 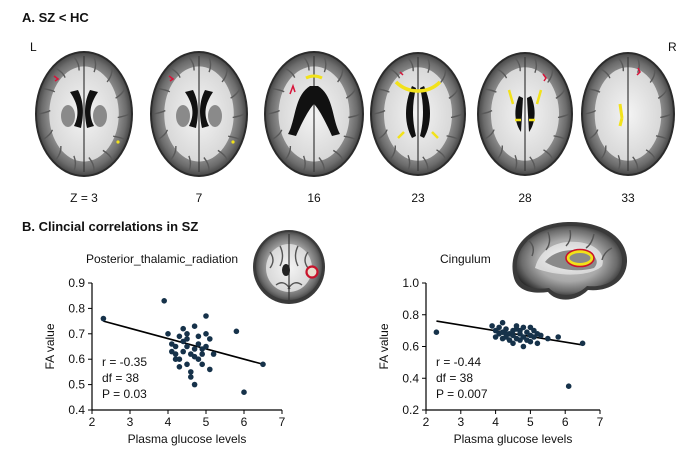 I want to click on sagittal-brain-inset, so click(x=570, y=260).